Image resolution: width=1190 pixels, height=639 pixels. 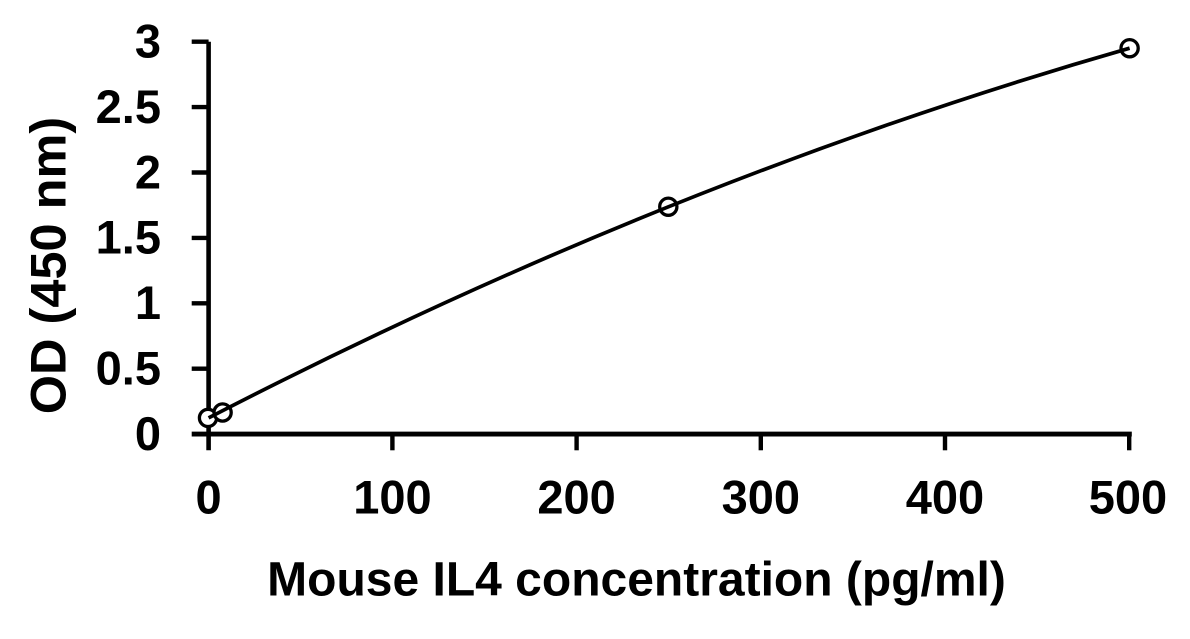 What do you see at coordinates (128, 237) in the screenshot?
I see `svg-text: 1.5` at bounding box center [128, 237].